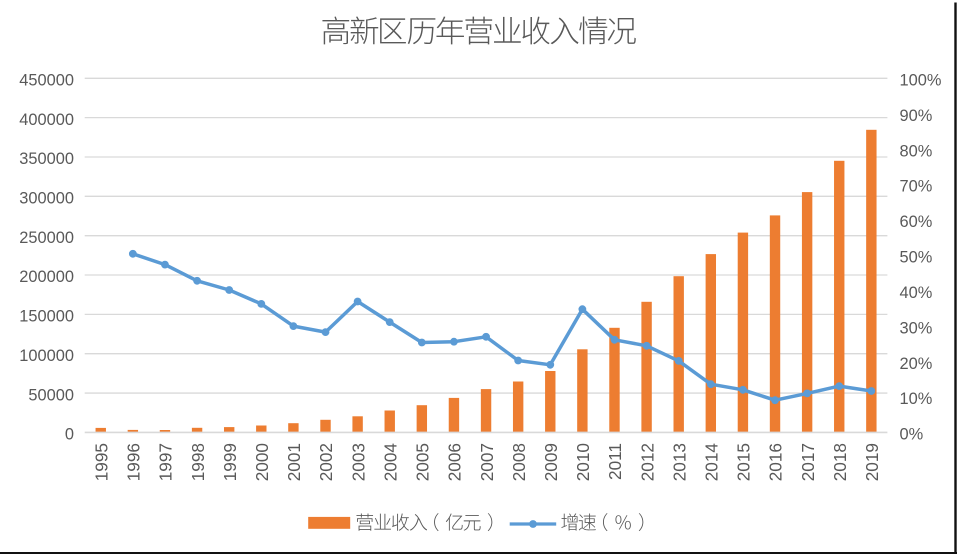 This screenshot has height=559, width=957. What do you see at coordinates (840, 462) in the screenshot?
I see `svg-text: 2018` at bounding box center [840, 462].